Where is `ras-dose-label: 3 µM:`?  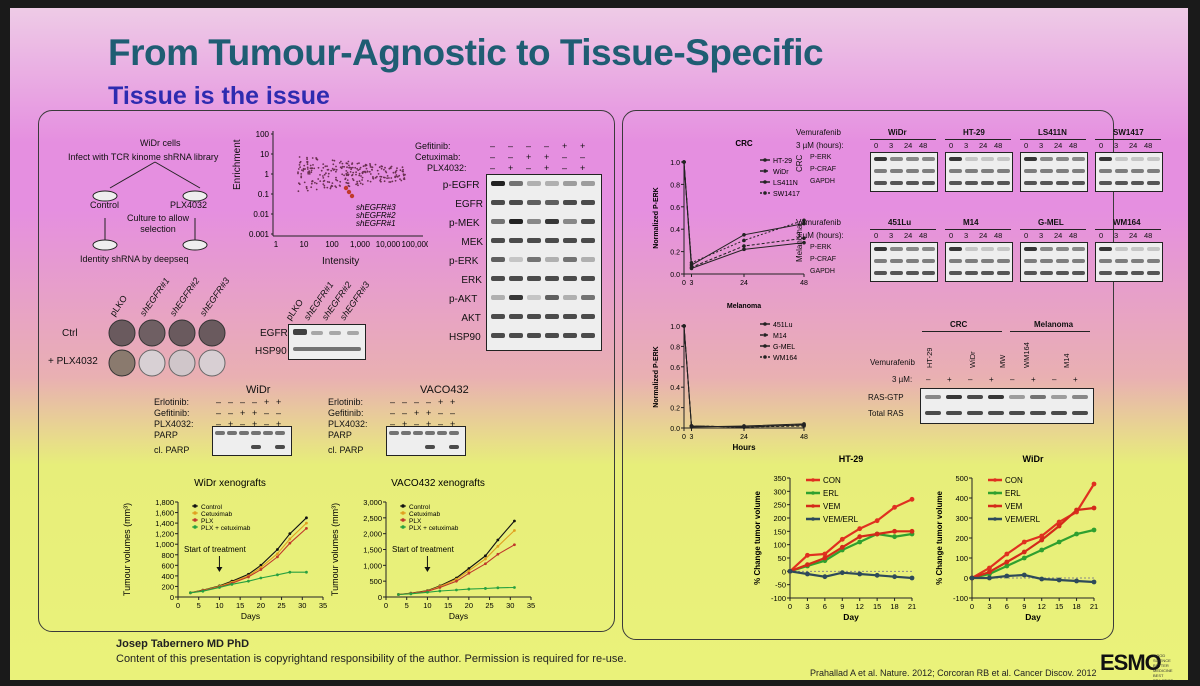 ras-dose-label: 3 µM: is located at coordinates (902, 379).